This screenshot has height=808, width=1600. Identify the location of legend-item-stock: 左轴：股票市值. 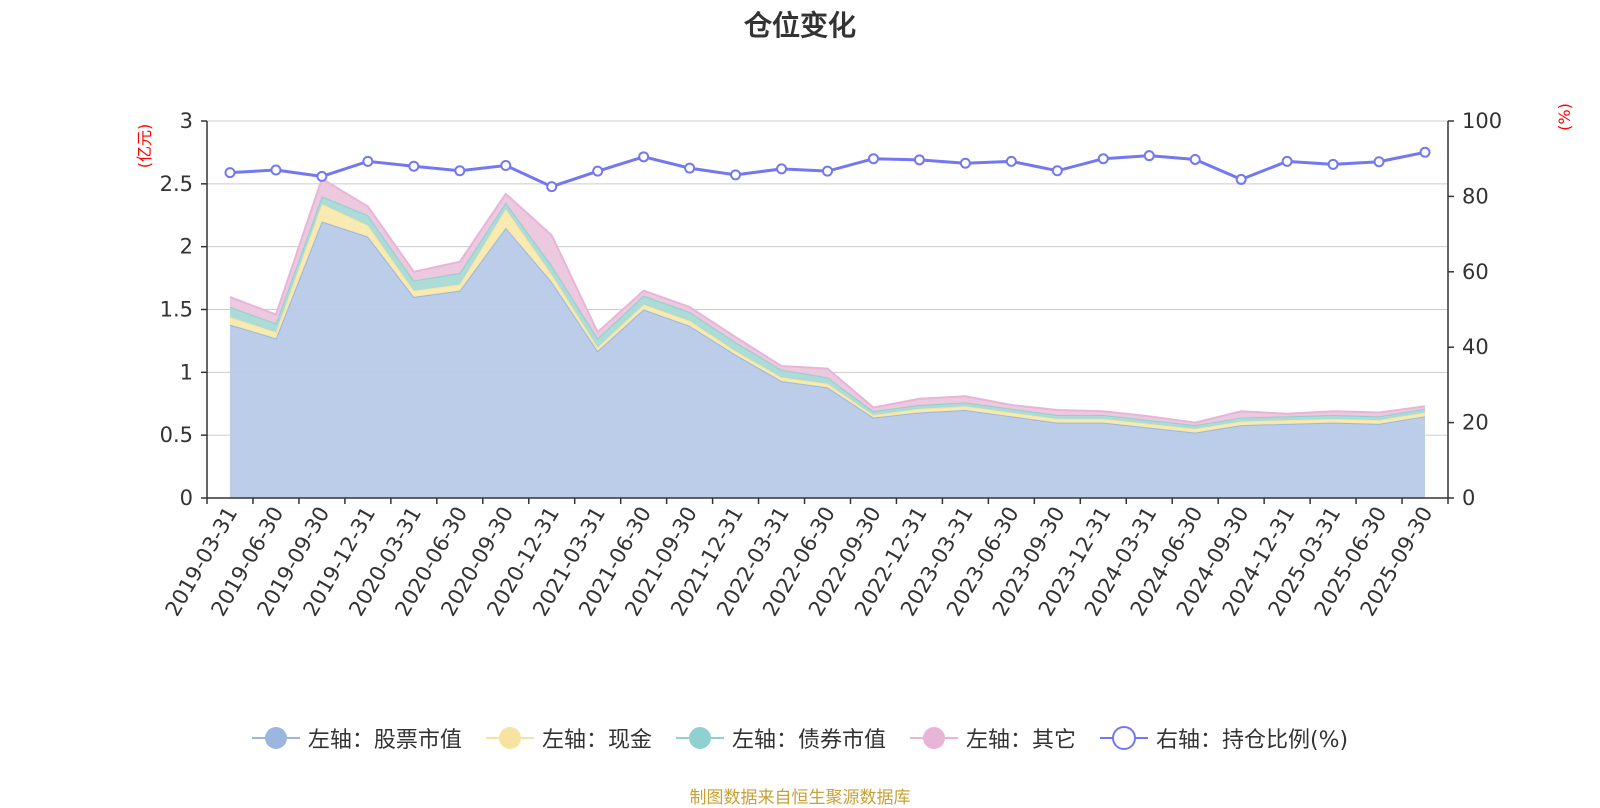
(356, 738).